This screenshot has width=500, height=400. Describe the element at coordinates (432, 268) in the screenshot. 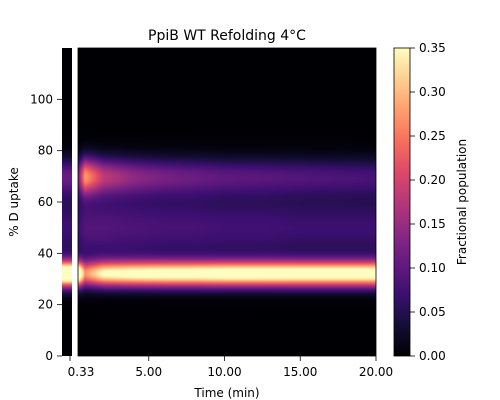

I see `colorbar-tick-label: 0.10` at that location.